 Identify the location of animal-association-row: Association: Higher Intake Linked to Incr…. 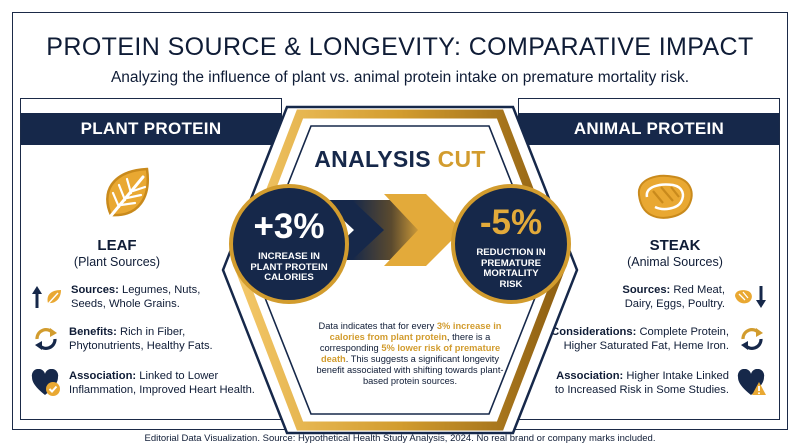
(642, 383).